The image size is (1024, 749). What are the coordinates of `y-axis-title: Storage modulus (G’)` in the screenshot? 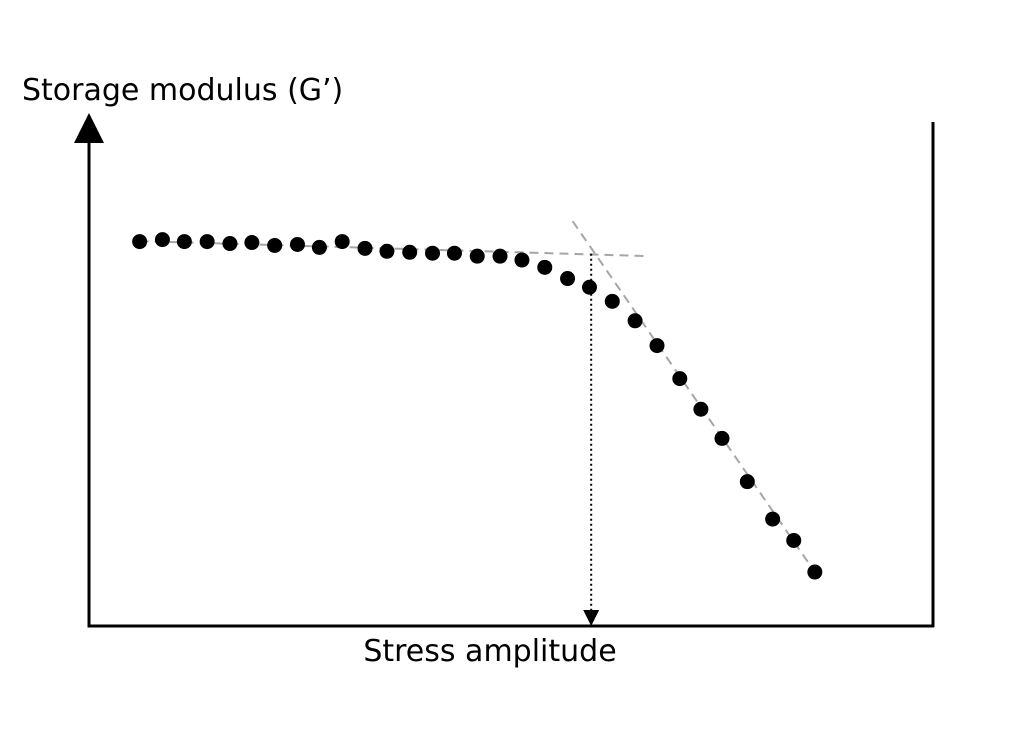 It's located at (182, 90).